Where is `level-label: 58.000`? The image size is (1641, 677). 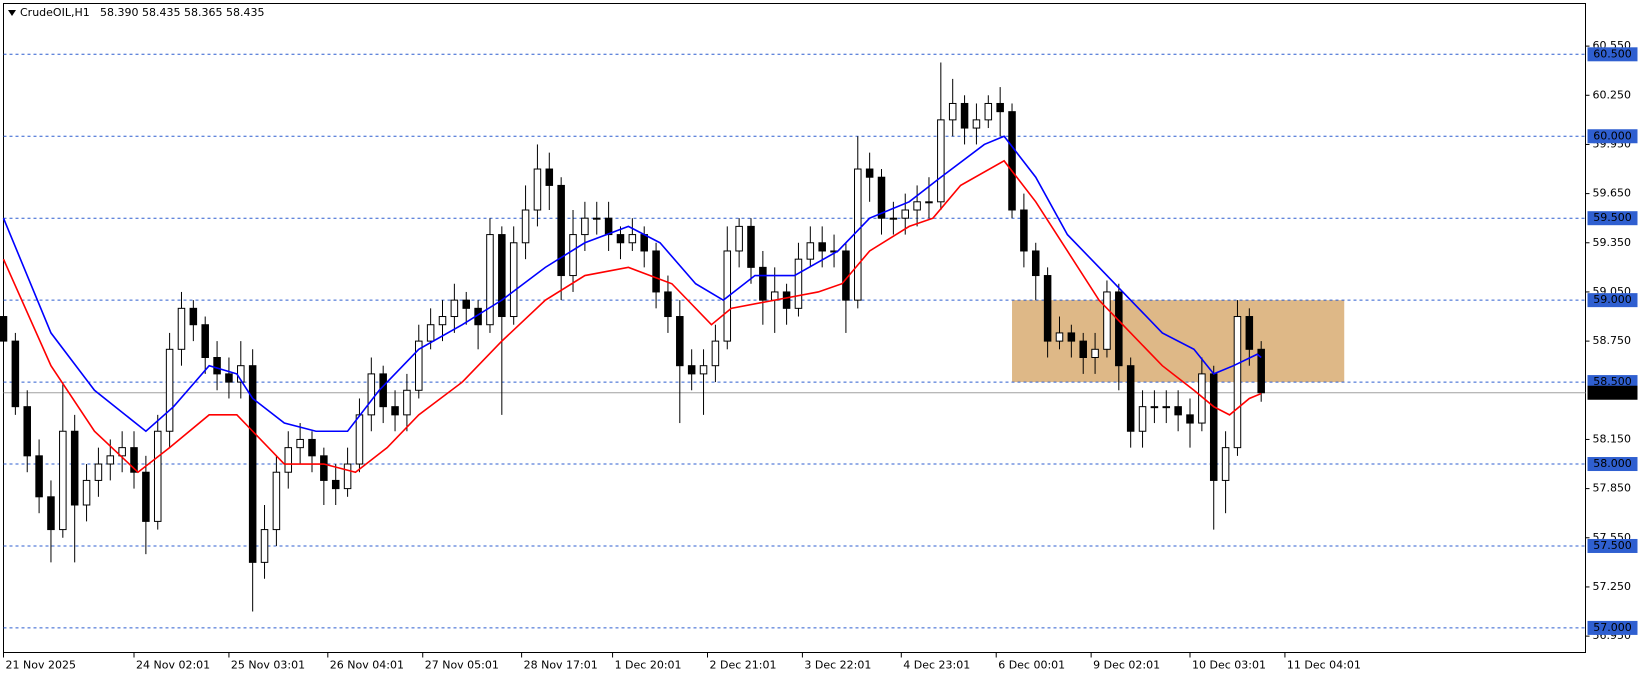
level-label: 58.000 is located at coordinates (1612, 463).